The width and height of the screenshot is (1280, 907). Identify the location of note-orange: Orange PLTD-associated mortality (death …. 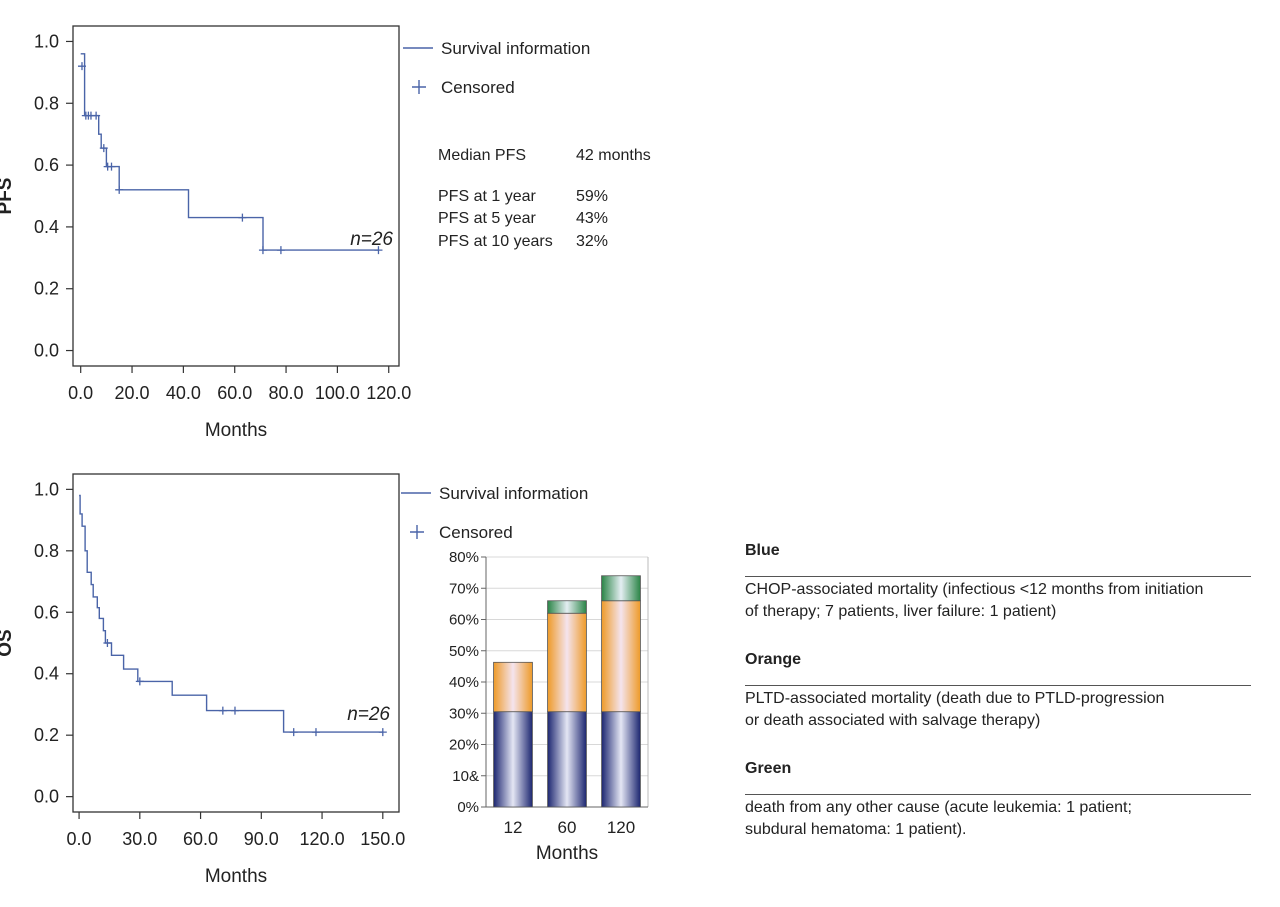
(998, 690).